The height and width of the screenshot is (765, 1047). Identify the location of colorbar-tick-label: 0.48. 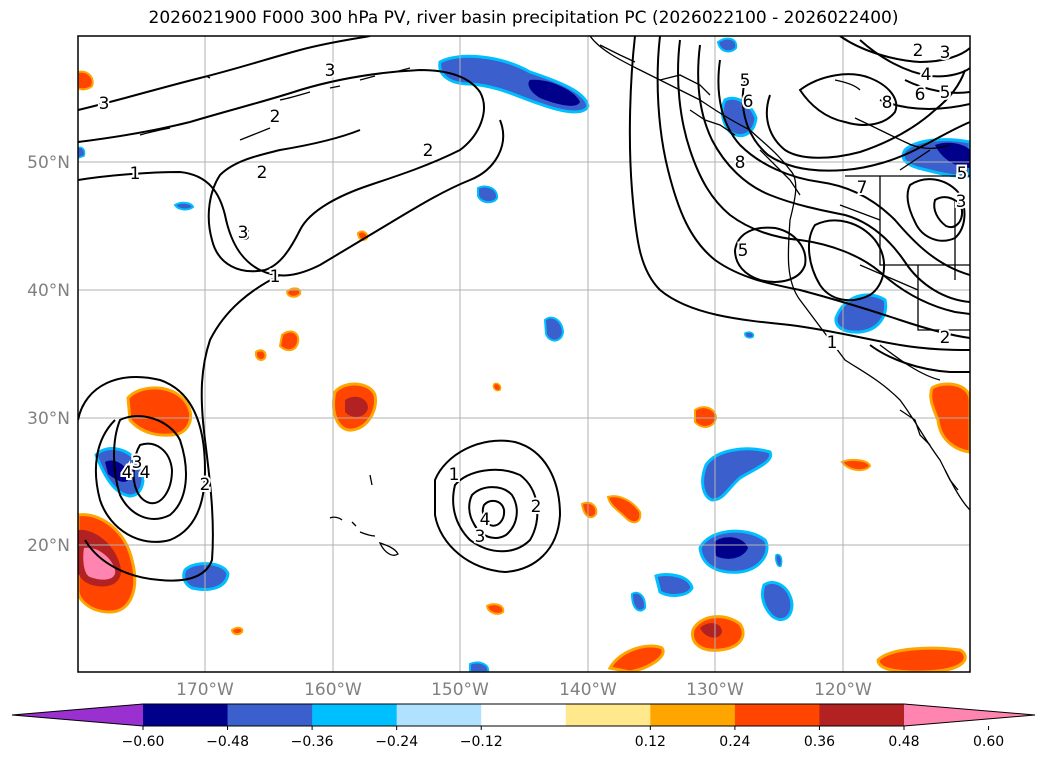
(903, 742).